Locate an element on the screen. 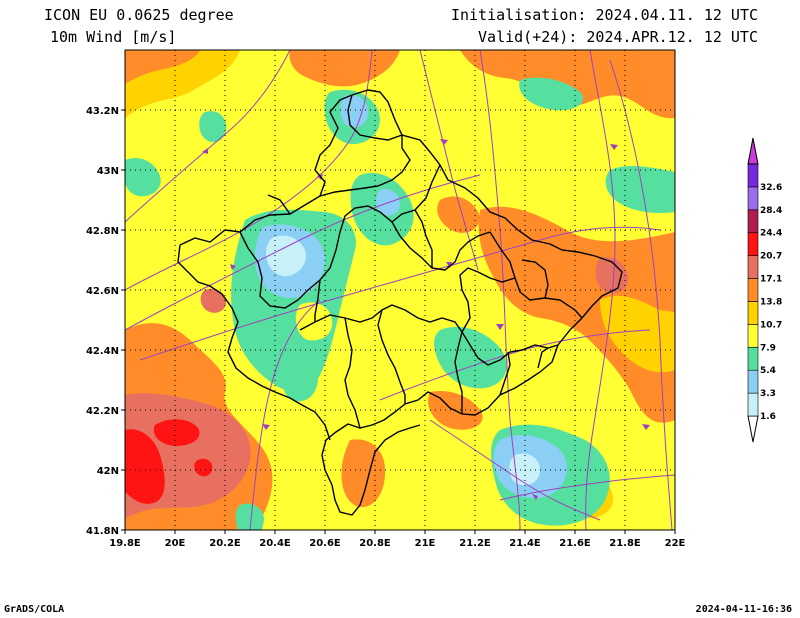  footer-credit: GrADS/COLA is located at coordinates (34, 609).